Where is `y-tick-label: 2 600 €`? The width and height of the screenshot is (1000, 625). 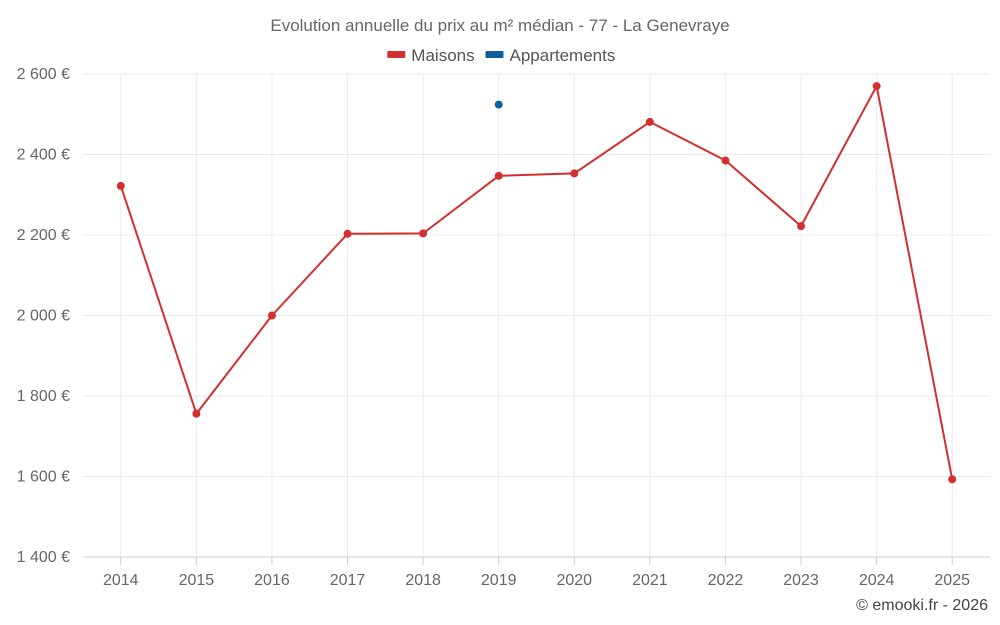 y-tick-label: 2 600 € is located at coordinates (43, 74).